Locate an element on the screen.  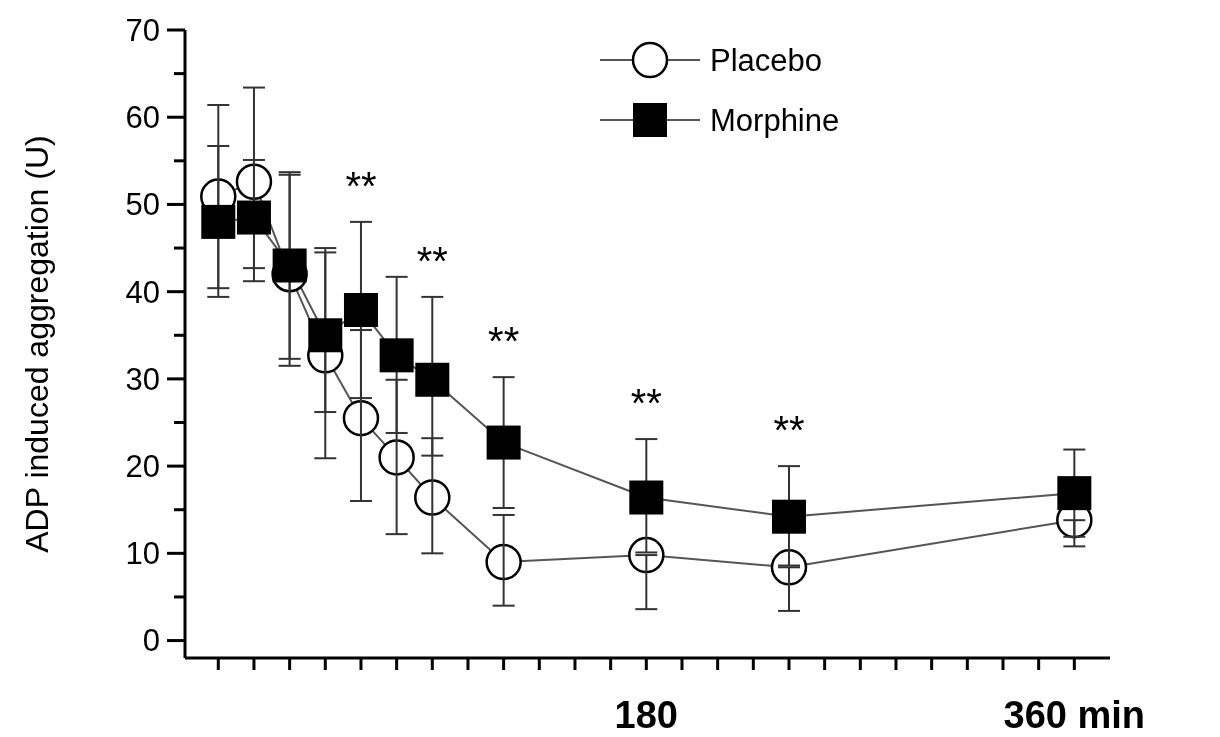
y-tick-label: 70 is located at coordinates (142, 30).